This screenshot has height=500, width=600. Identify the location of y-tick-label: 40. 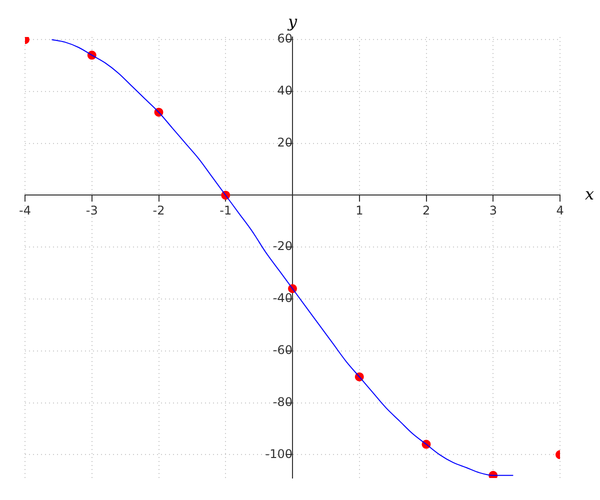
(284, 91).